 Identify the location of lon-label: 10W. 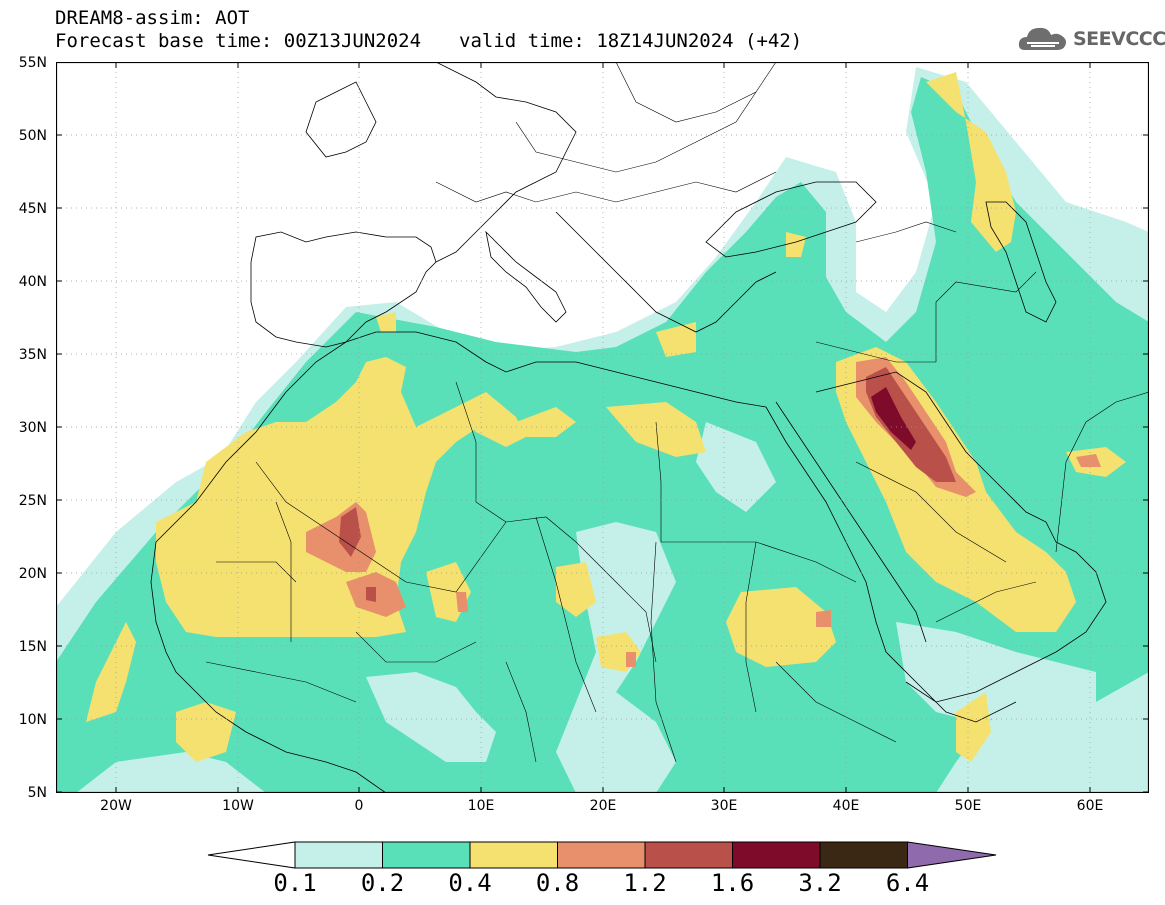
(238, 806).